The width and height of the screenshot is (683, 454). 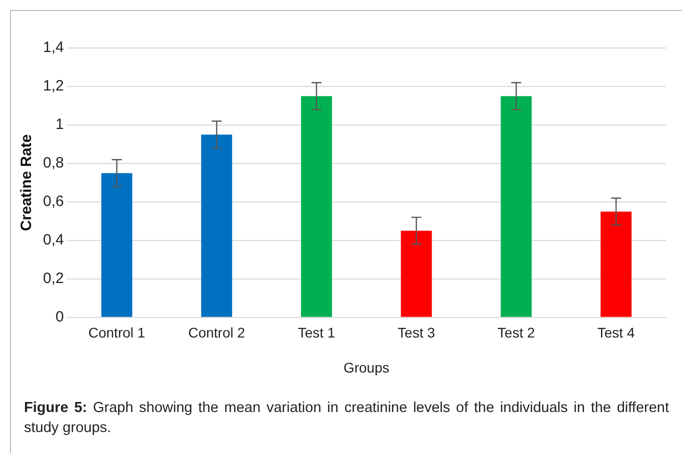 I want to click on y-tick-label: 1,2, so click(x=53, y=86).